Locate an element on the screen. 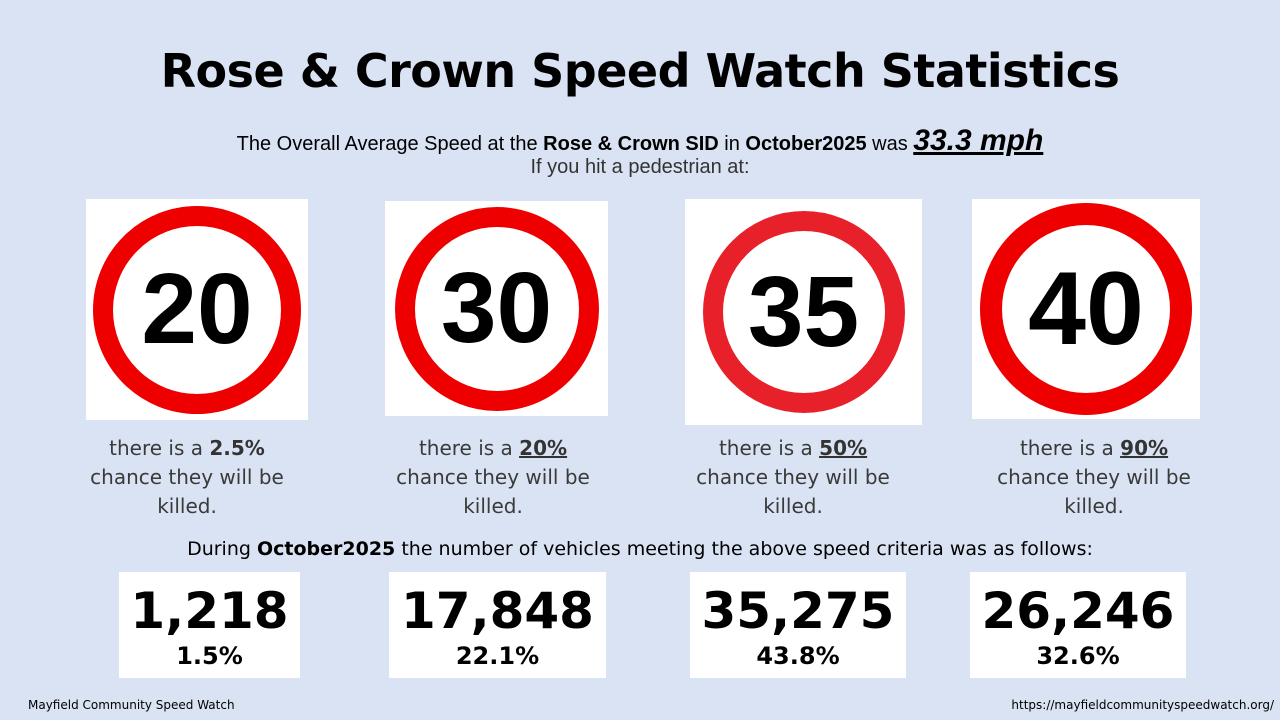  vehicle-count-20: 1,218 1.5% is located at coordinates (209, 625).